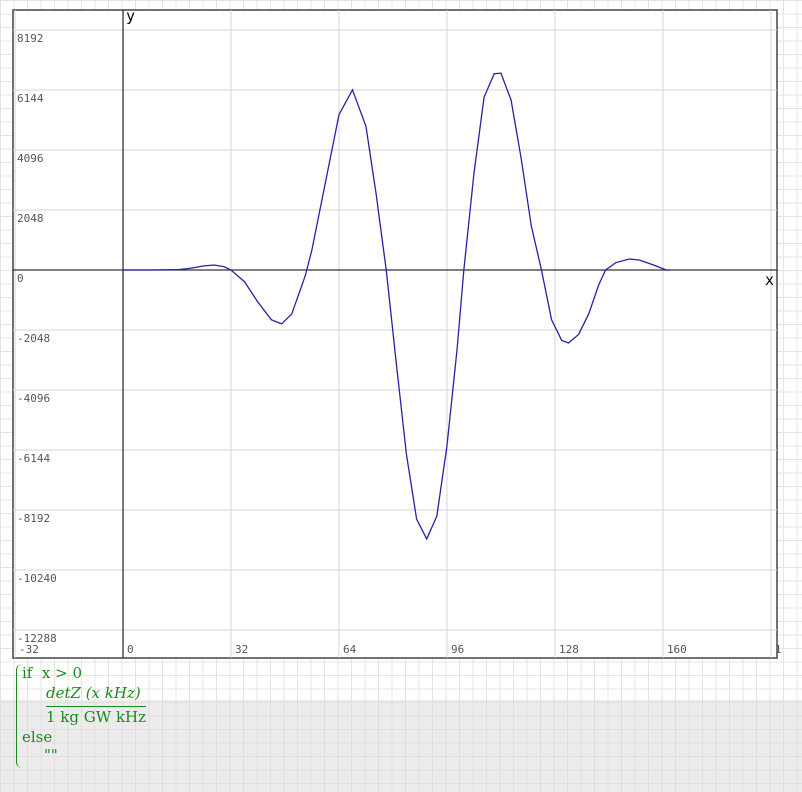  I want to click on x-tick-label: 96, so click(457, 649).